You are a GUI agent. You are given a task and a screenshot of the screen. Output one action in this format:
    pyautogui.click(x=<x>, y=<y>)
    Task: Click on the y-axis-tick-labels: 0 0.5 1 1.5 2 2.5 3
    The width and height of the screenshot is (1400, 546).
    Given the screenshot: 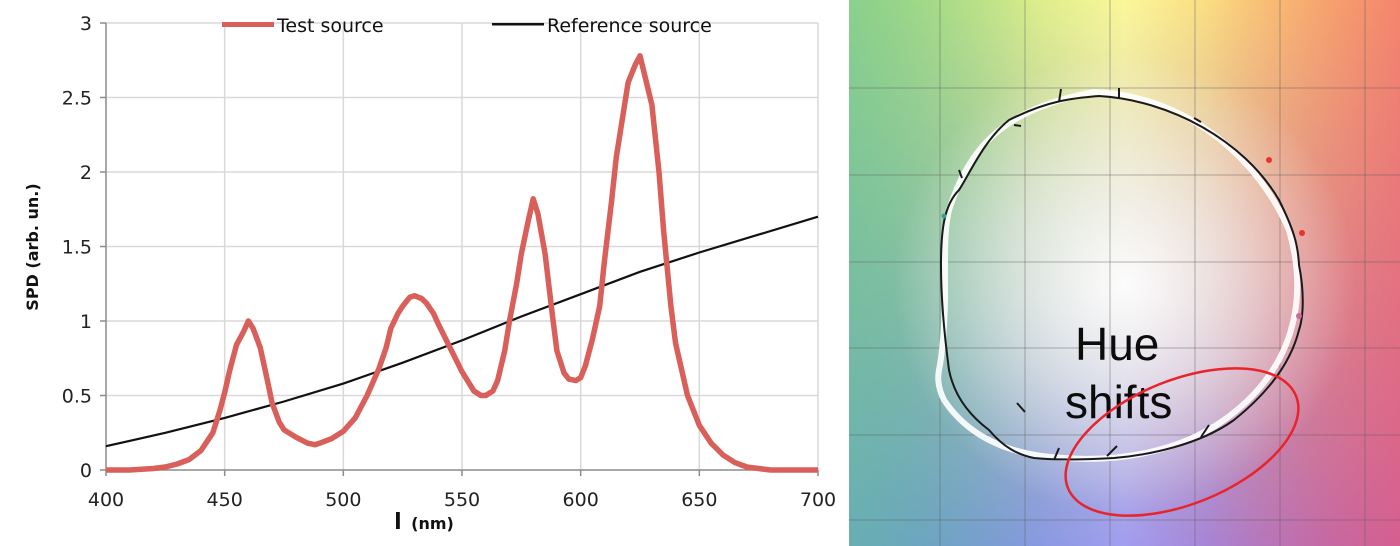 What is the action you would take?
    pyautogui.click(x=77, y=247)
    